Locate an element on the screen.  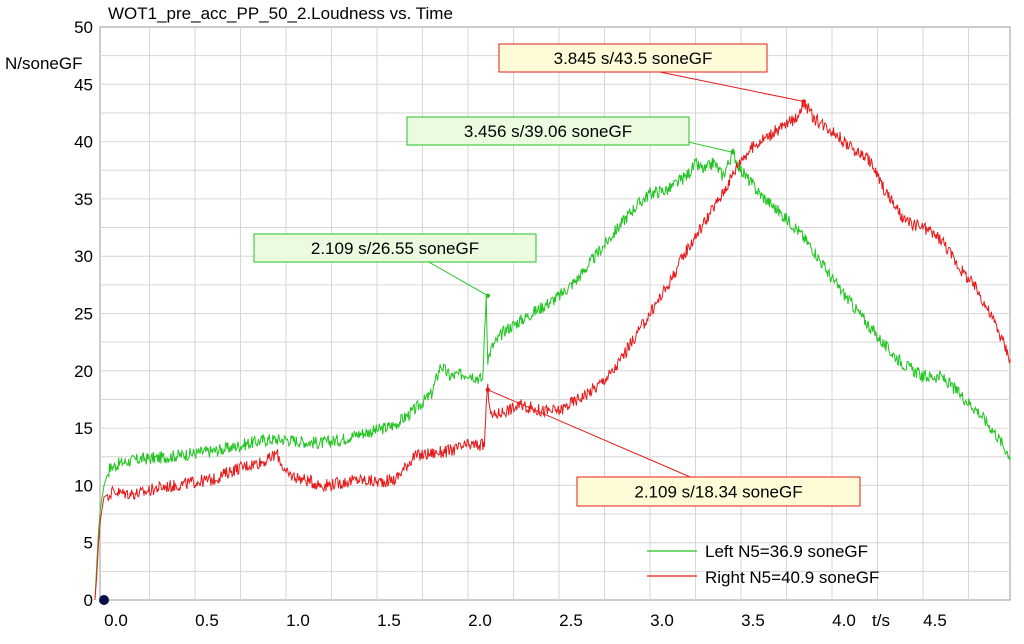
y-tick-label: 15 is located at coordinates (83, 428).